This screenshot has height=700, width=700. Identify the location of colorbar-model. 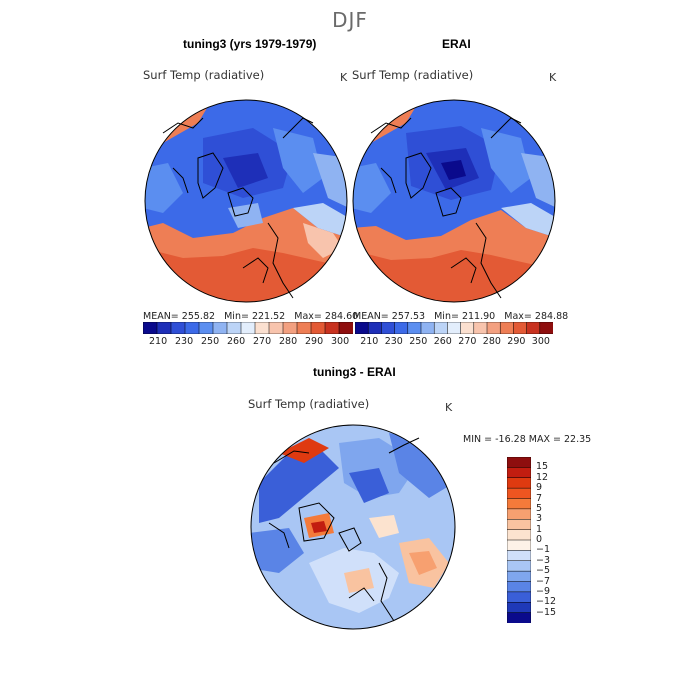
(248, 328).